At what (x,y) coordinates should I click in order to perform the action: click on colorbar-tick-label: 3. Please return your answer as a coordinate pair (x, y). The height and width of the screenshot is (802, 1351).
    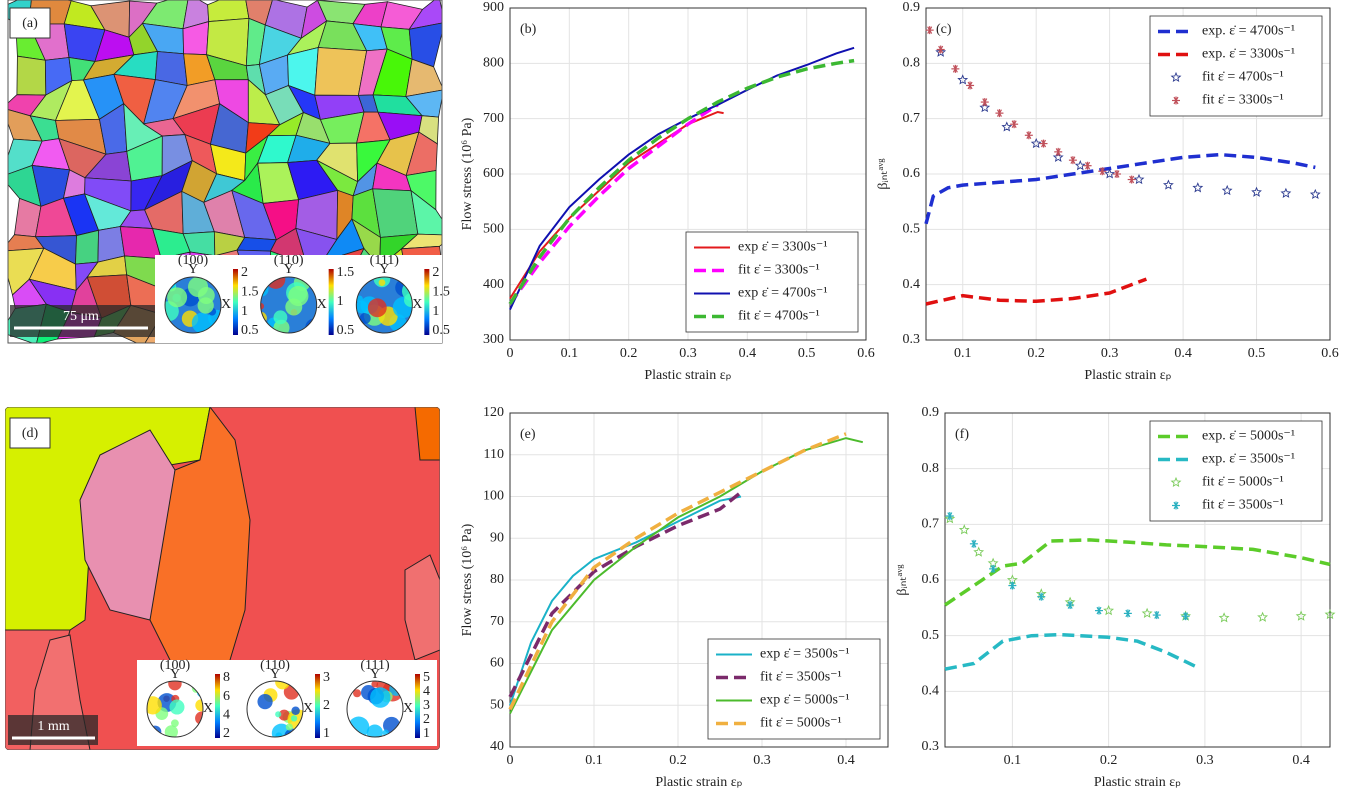
    Looking at the image, I should click on (426, 705).